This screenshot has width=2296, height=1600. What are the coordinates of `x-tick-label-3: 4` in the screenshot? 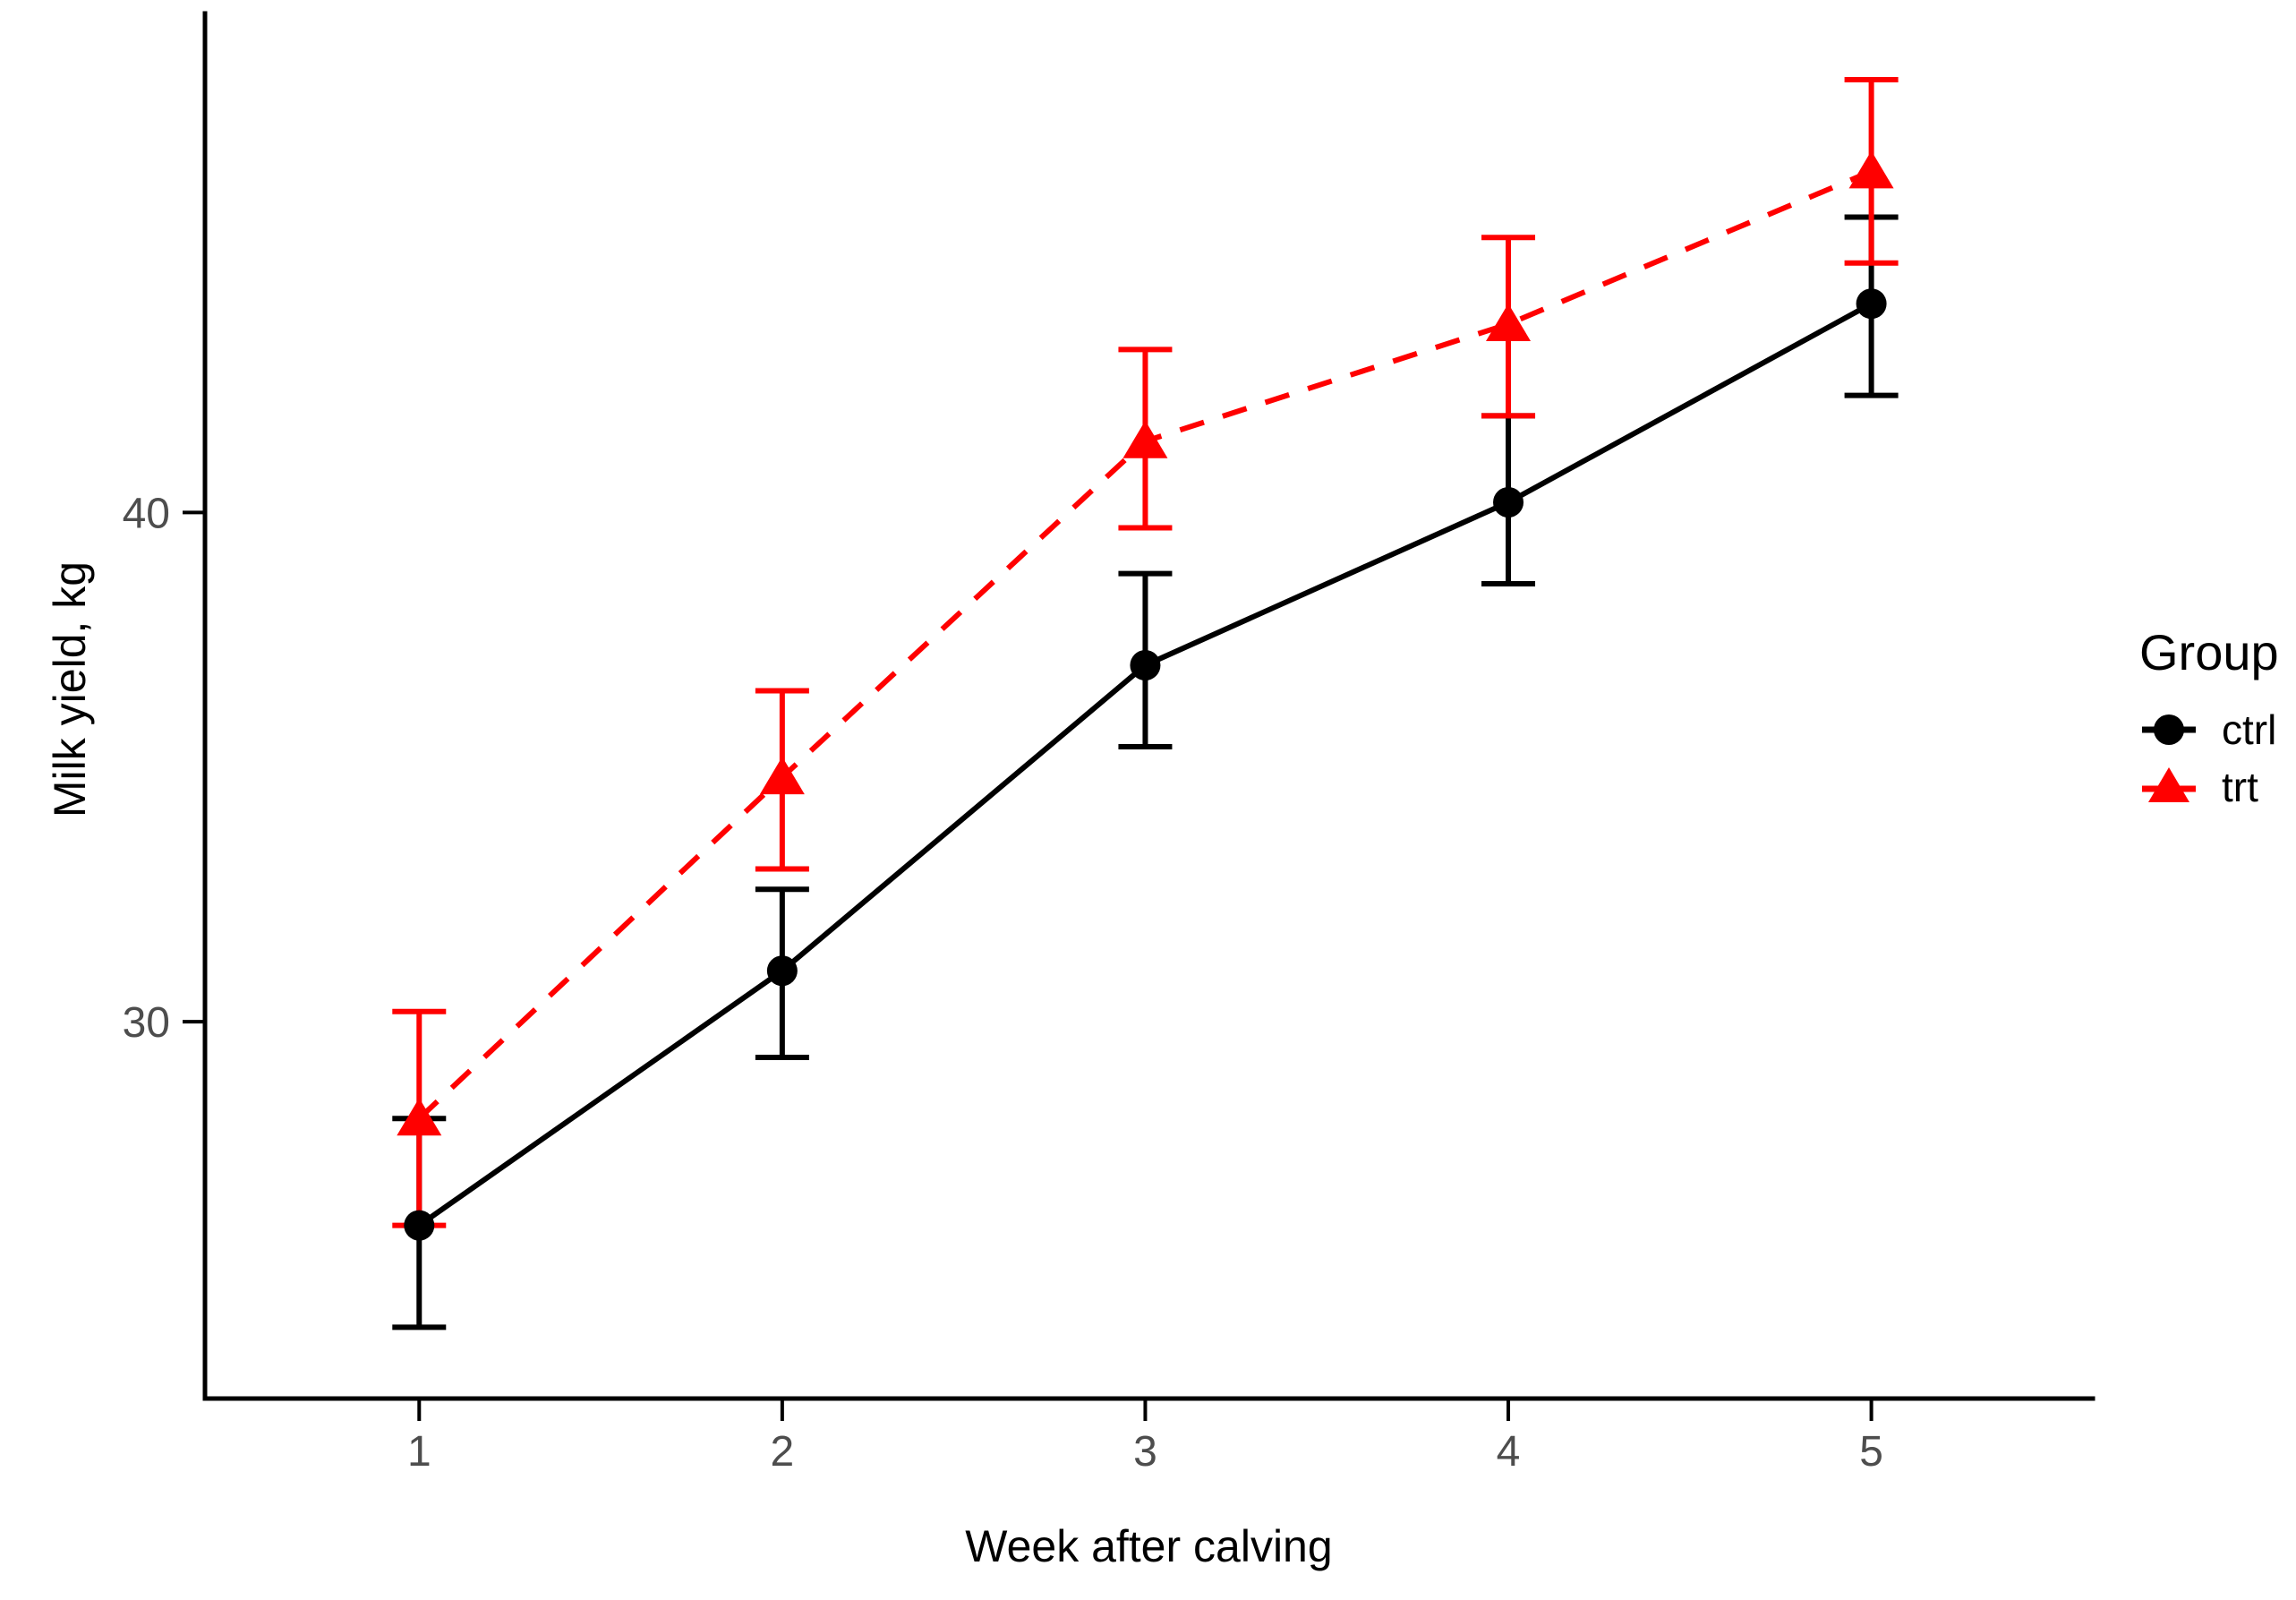 It's located at (1509, 1452).